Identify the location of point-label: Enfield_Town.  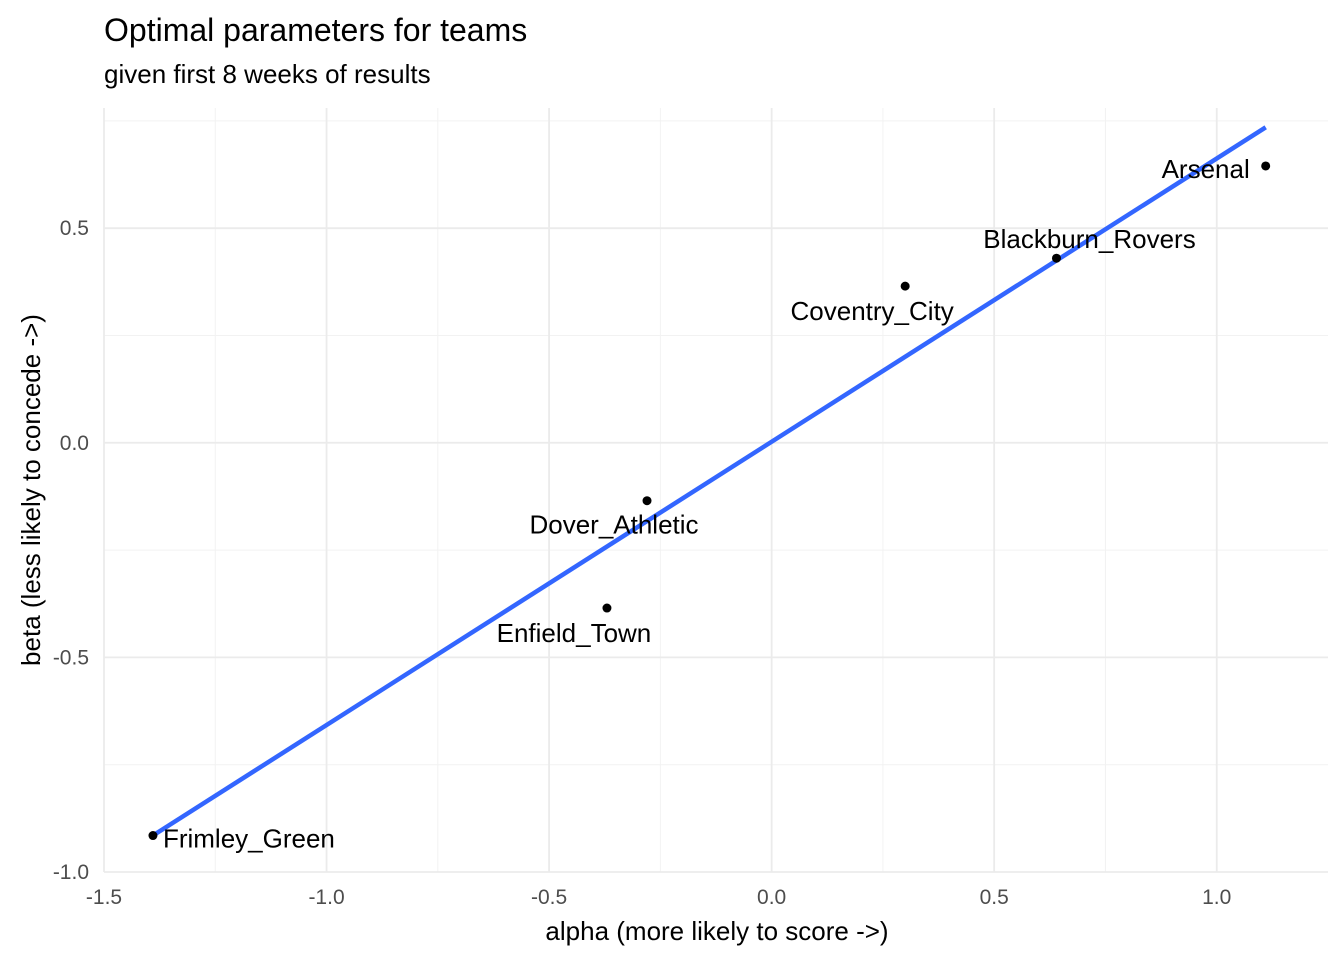
(574, 633).